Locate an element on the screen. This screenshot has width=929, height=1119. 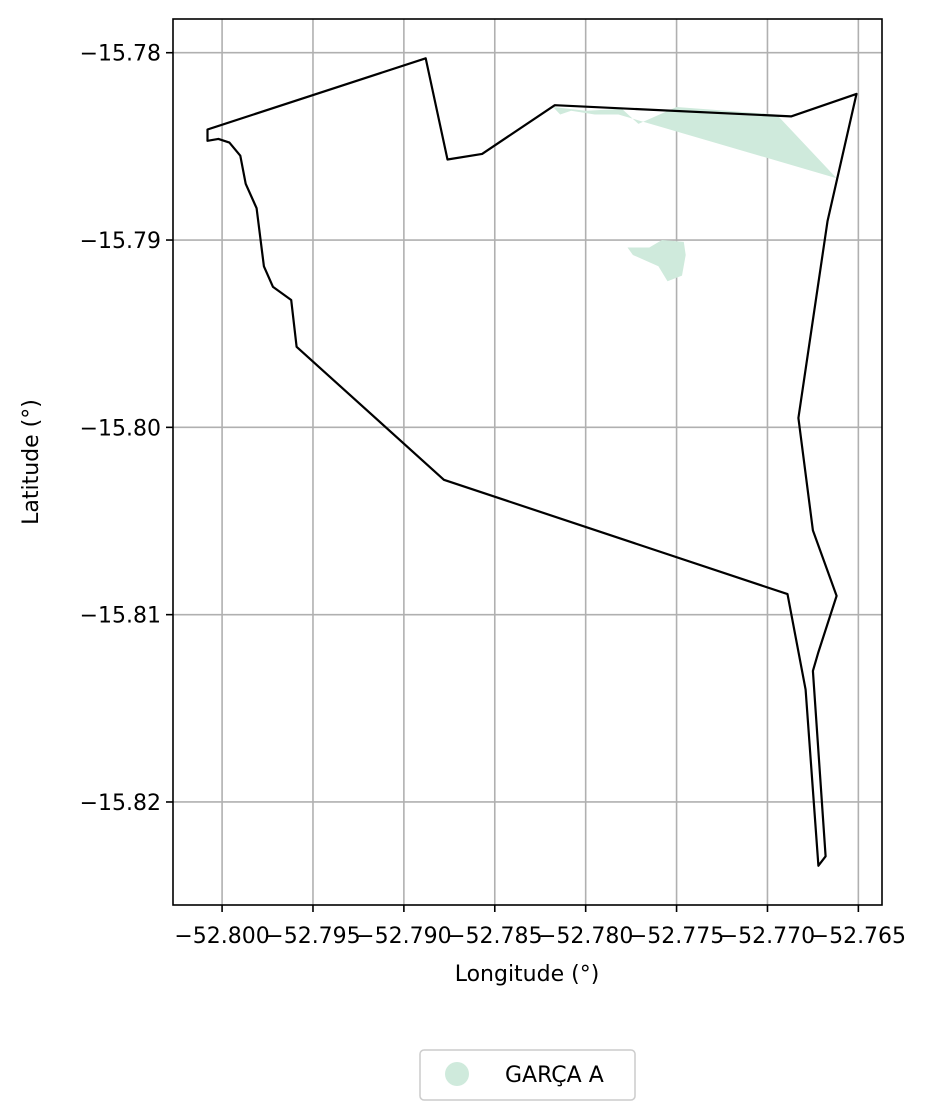
legend-marker is located at coordinates (457, 1074).